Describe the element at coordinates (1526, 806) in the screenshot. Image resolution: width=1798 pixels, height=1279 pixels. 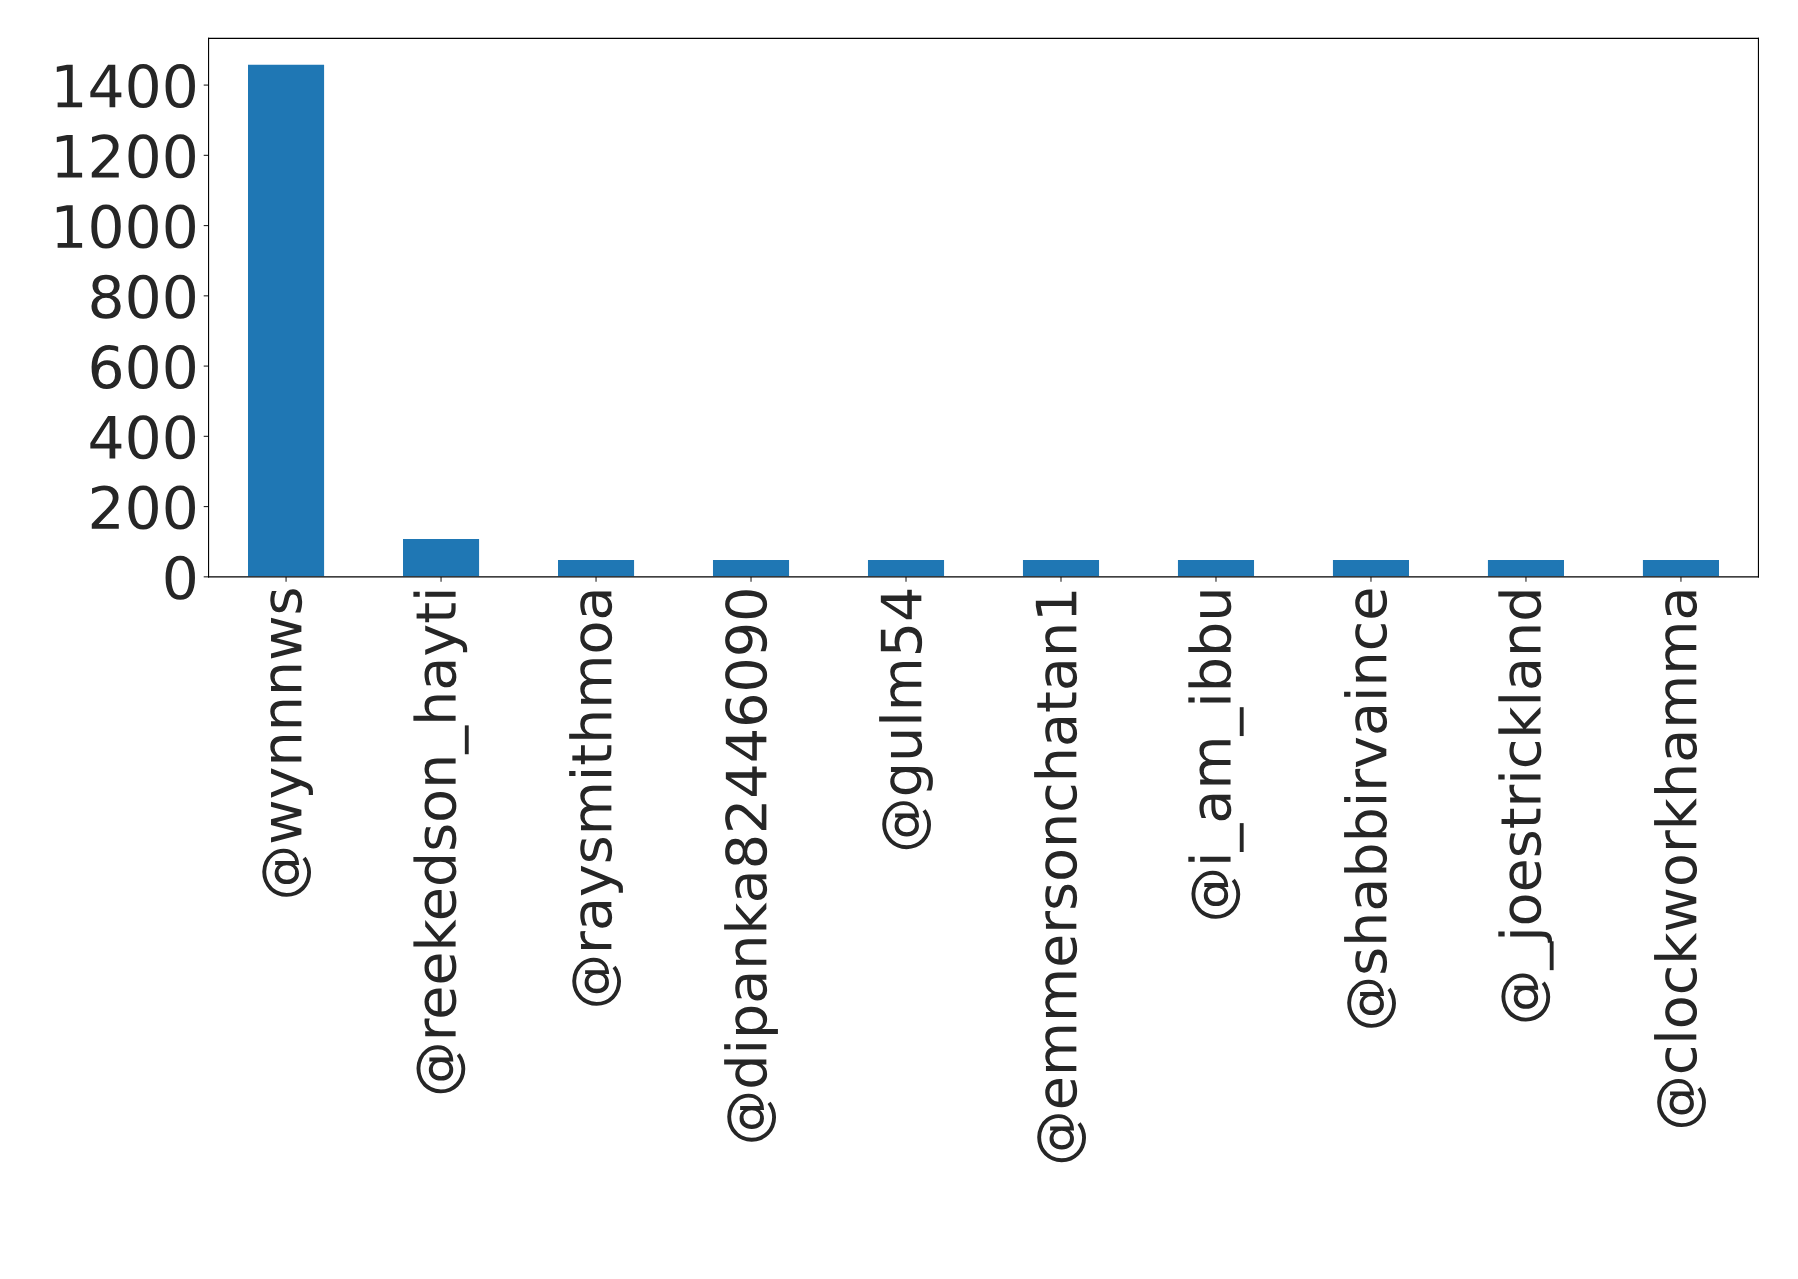
I see `x-tick-label: @_joestrickland` at that location.